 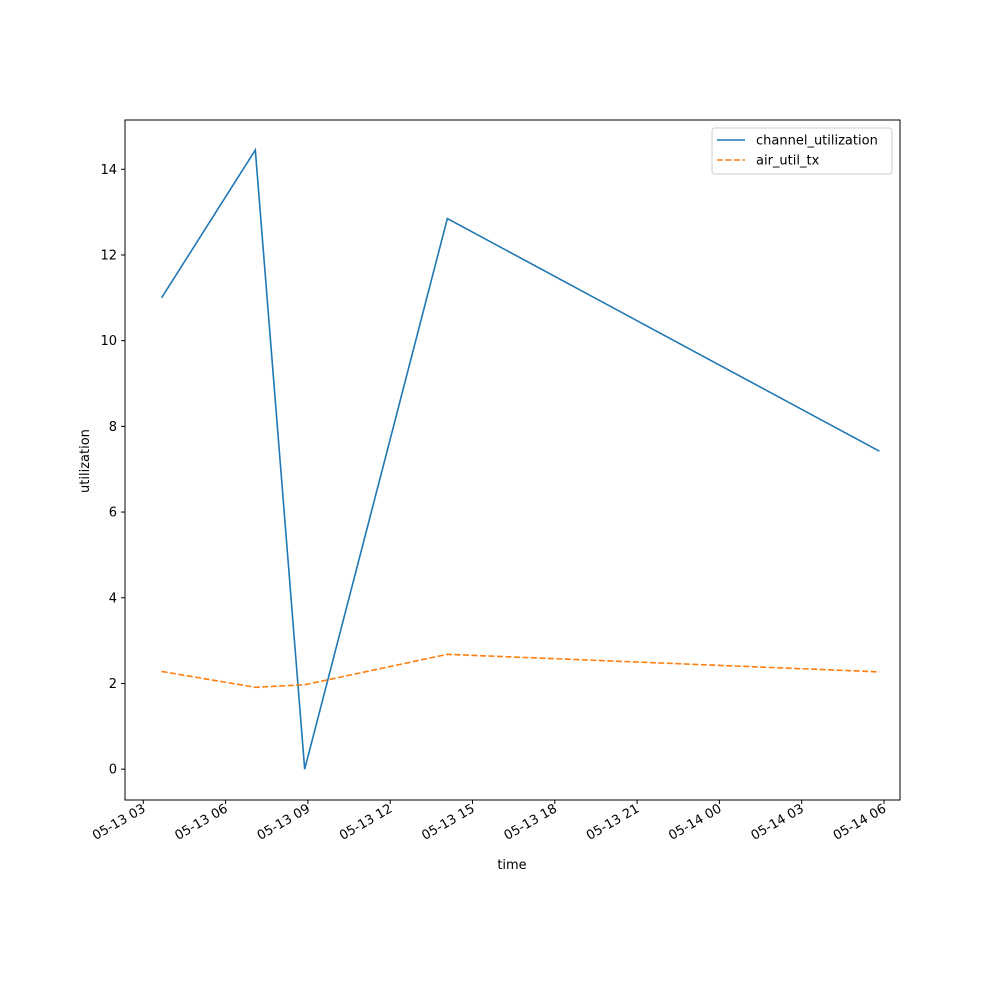 I want to click on series-line-air-util-tx, so click(x=520, y=671).